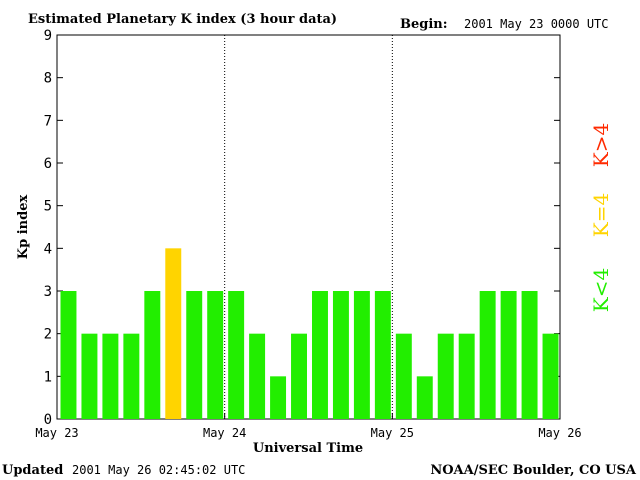  What do you see at coordinates (48, 292) in the screenshot?
I see `y-tick-label: 3` at bounding box center [48, 292].